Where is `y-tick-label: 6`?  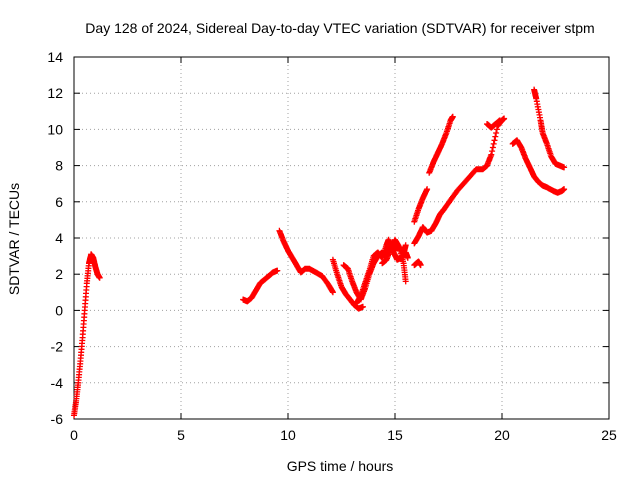
y-tick-label: 6 is located at coordinates (59, 202).